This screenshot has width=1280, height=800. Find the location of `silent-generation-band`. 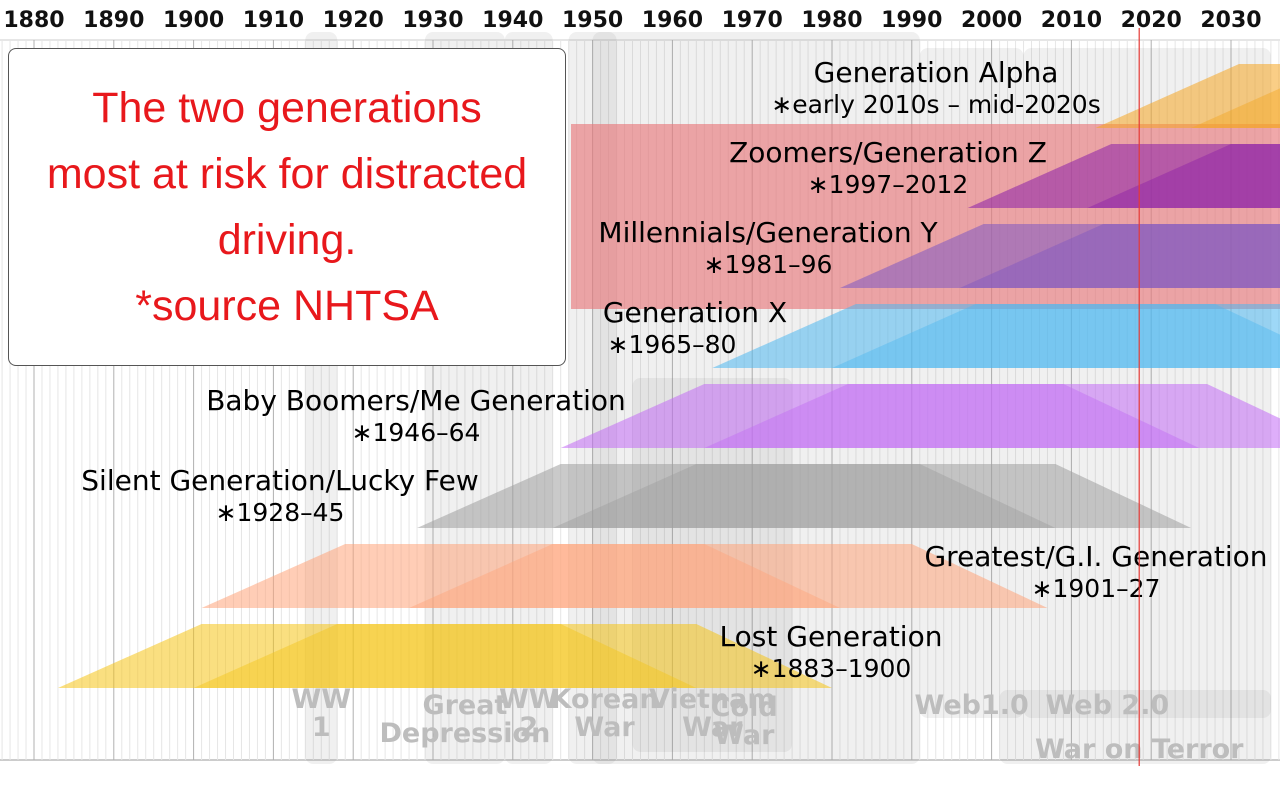

silent-generation-band is located at coordinates (804, 496).